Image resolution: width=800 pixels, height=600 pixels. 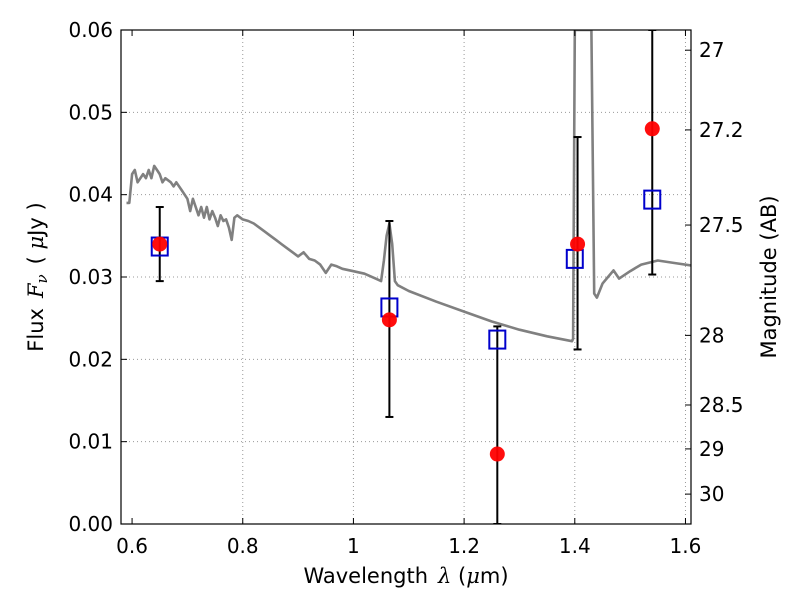 I want to click on y-tick-label: 0.02, so click(x=90, y=359).